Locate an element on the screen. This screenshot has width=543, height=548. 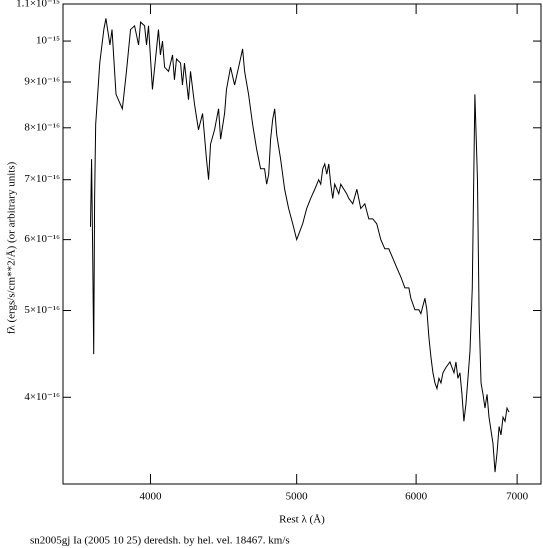
y-tick-label: 10⁻¹⁵ is located at coordinates (48, 41).